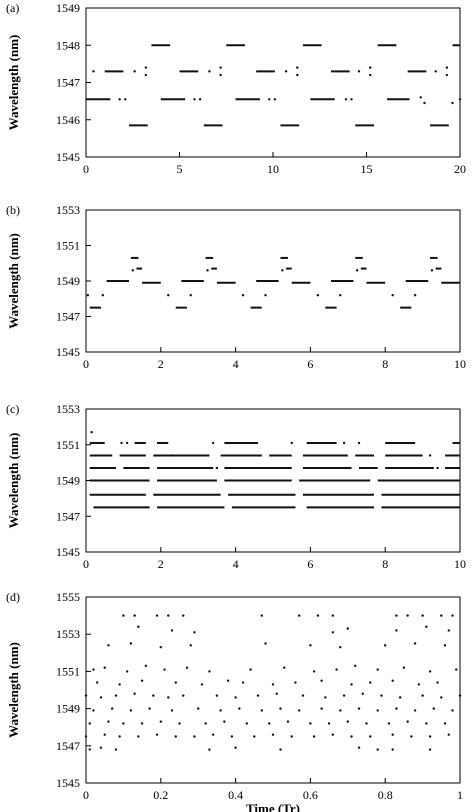 Image resolution: width=474 pixels, height=812 pixels. What do you see at coordinates (13, 597) in the screenshot?
I see `panel-label: (d)` at bounding box center [13, 597].